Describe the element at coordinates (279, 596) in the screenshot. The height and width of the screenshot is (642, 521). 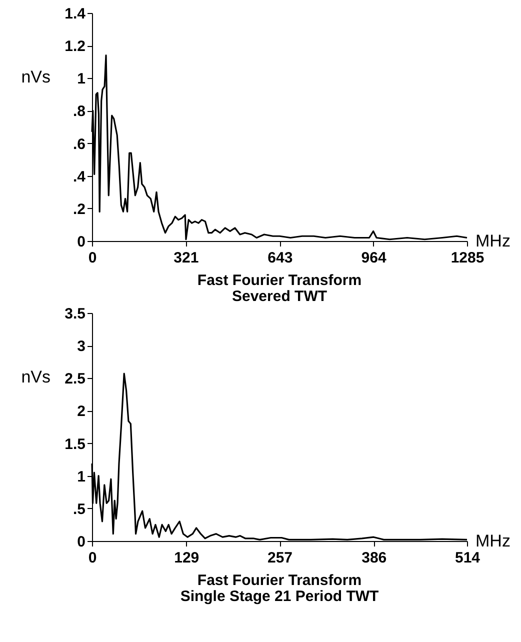
I see `text: Single Stage 21 Period TWT` at that location.